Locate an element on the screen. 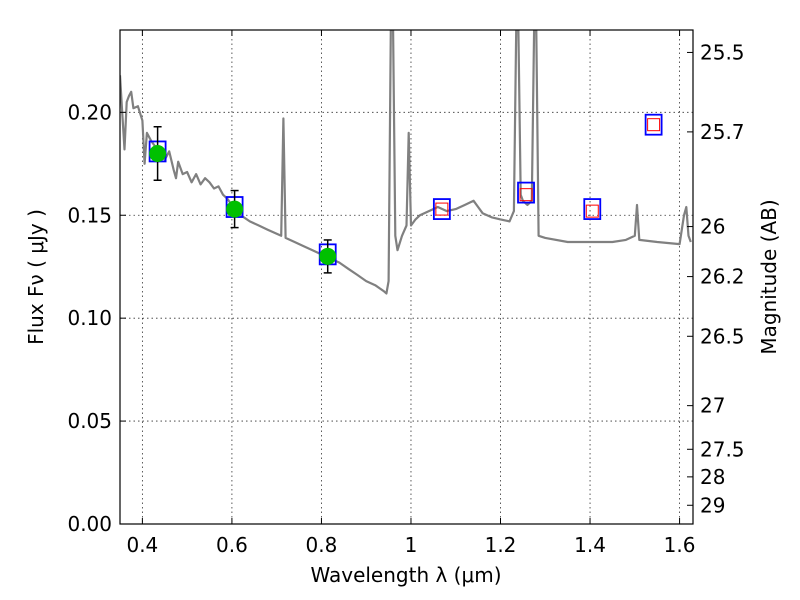  y2-tick-label: 25.7 is located at coordinates (722, 132).